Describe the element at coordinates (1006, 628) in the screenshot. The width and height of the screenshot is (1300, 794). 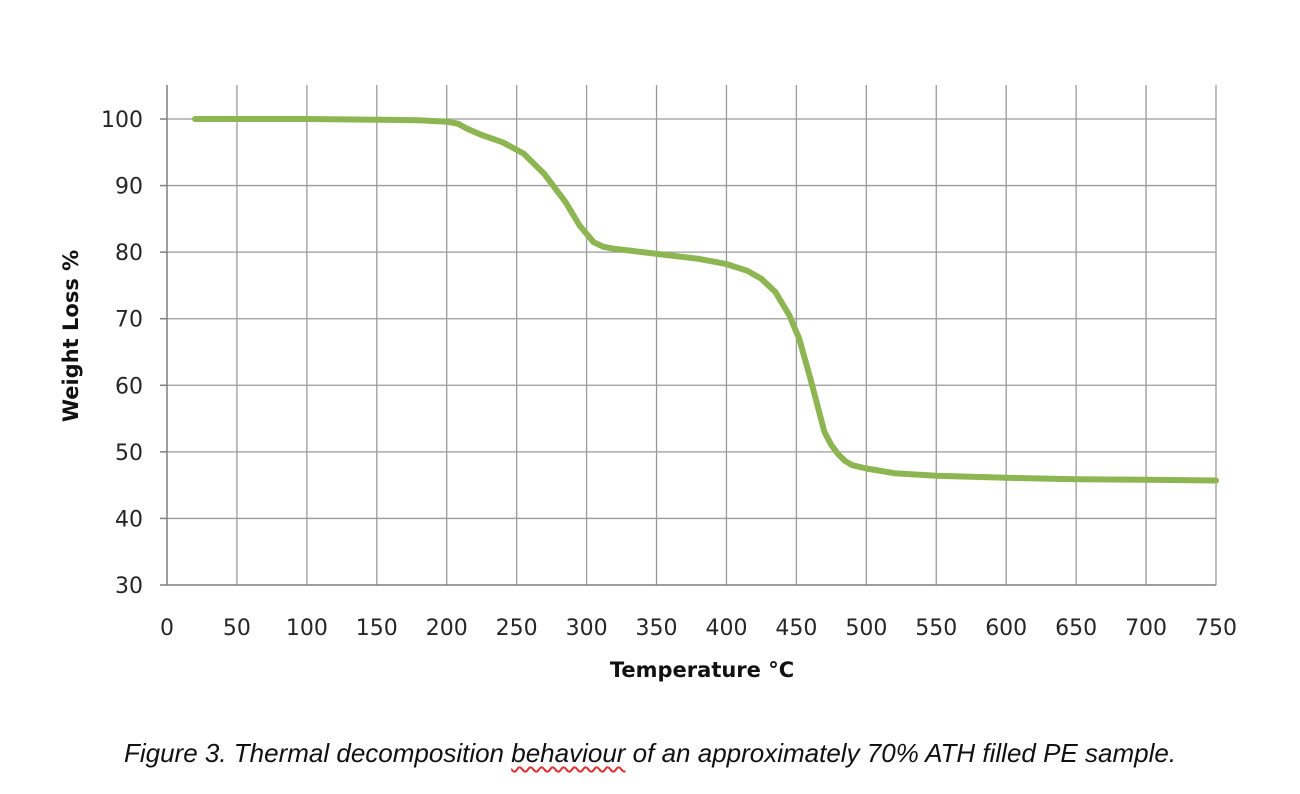
I see `x-tick-label: 600` at that location.